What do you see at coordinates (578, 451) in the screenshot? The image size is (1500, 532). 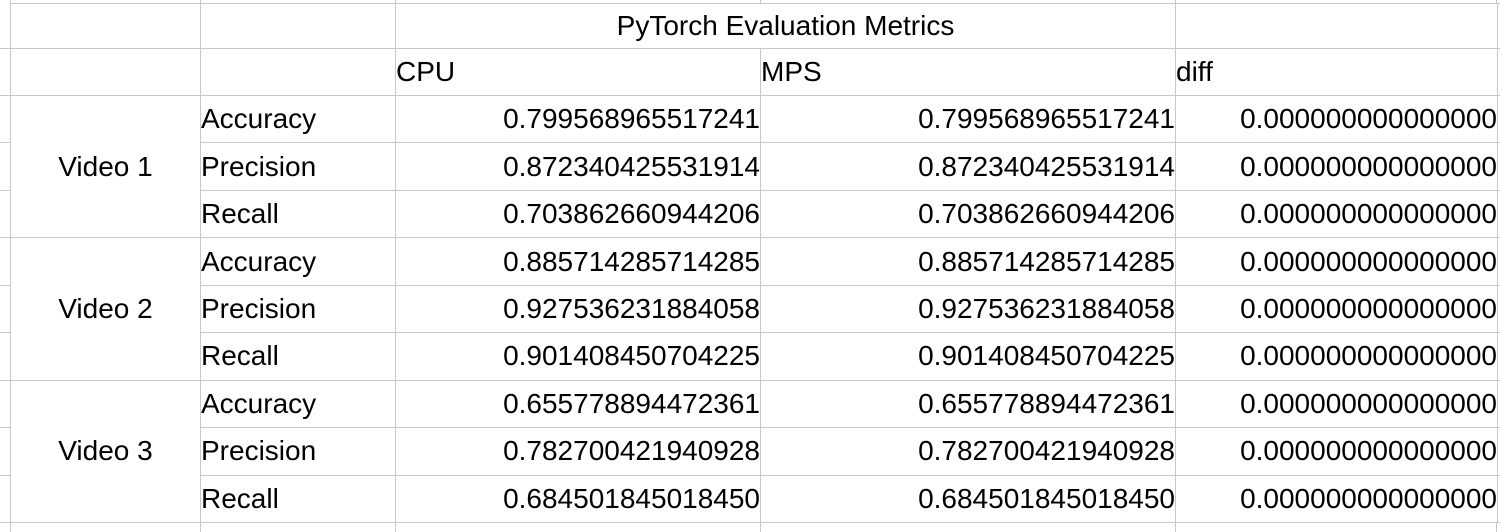 I see `cell-cpu: 0.782700421940928` at bounding box center [578, 451].